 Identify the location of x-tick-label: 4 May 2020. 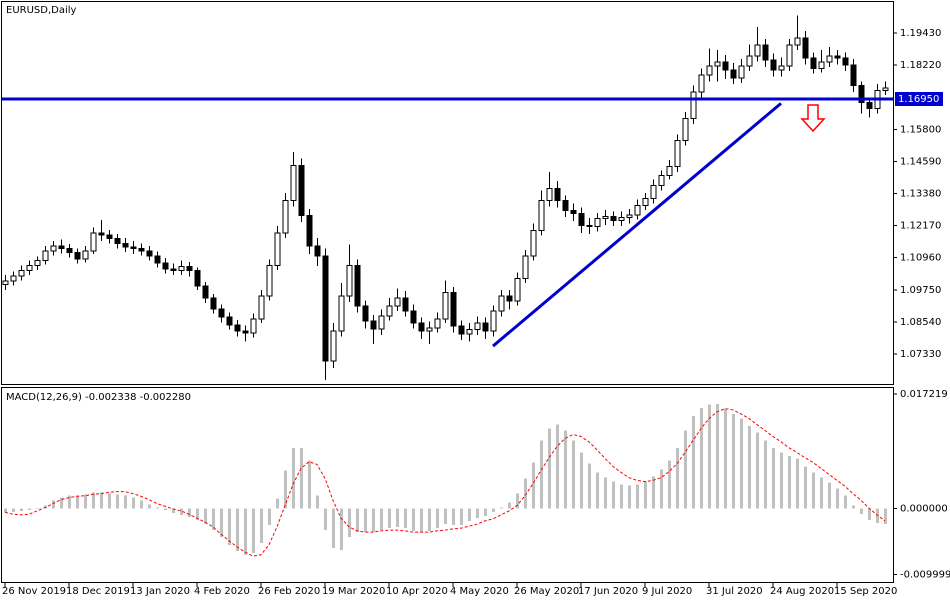
(479, 591).